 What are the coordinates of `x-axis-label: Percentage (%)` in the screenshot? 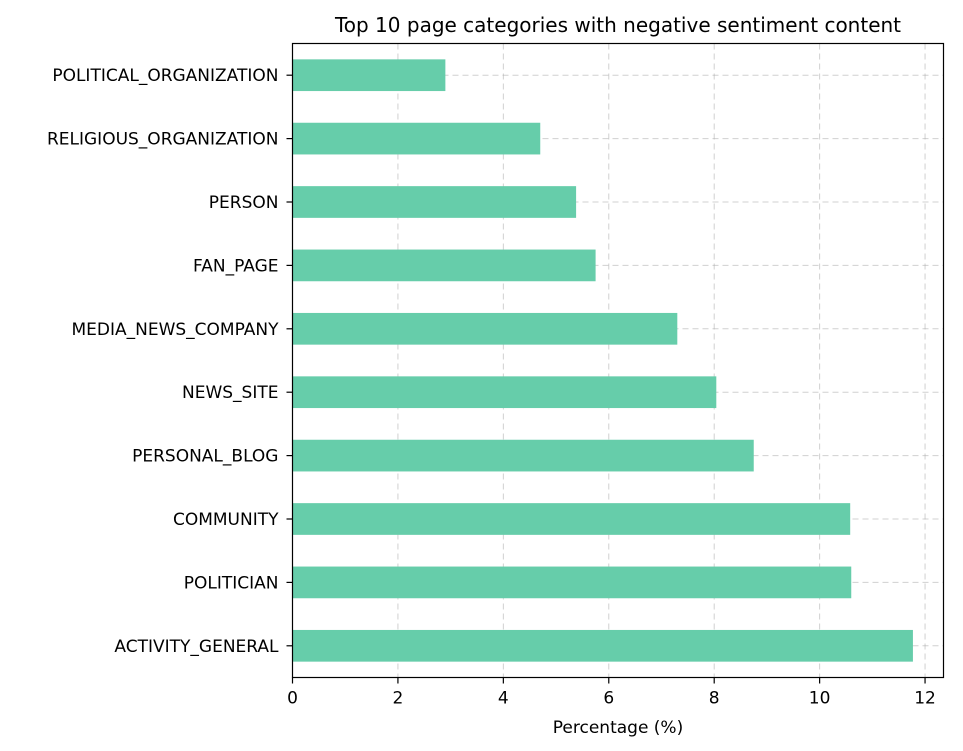 It's located at (618, 728).